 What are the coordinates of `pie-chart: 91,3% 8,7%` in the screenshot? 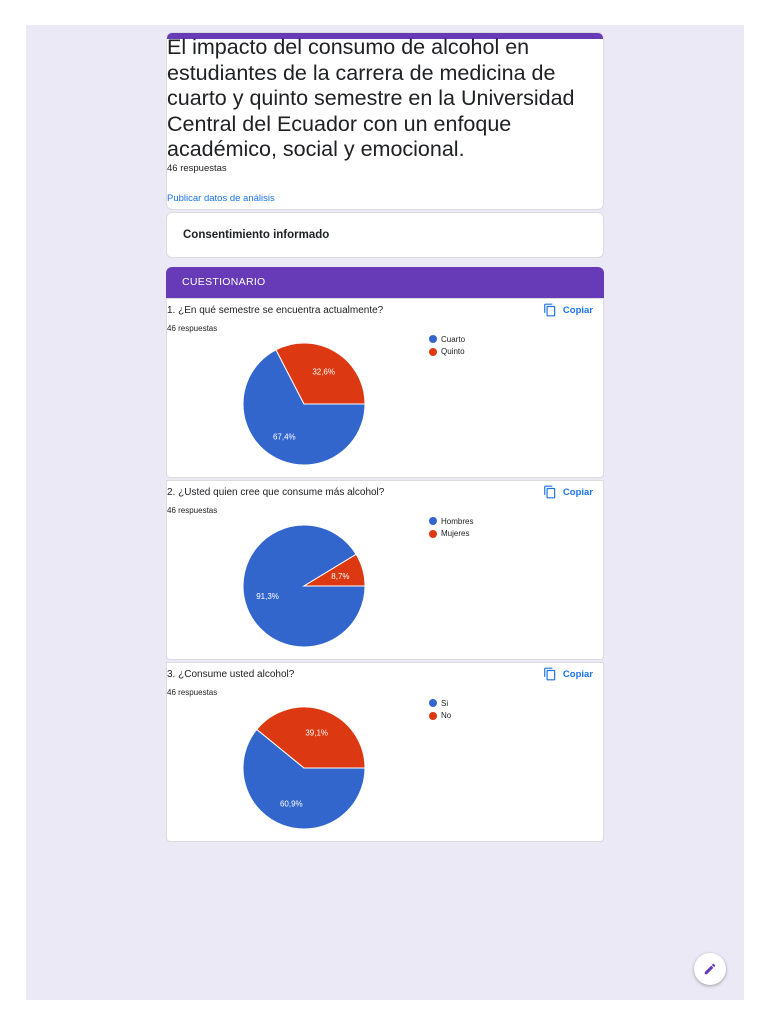 It's located at (304, 586).